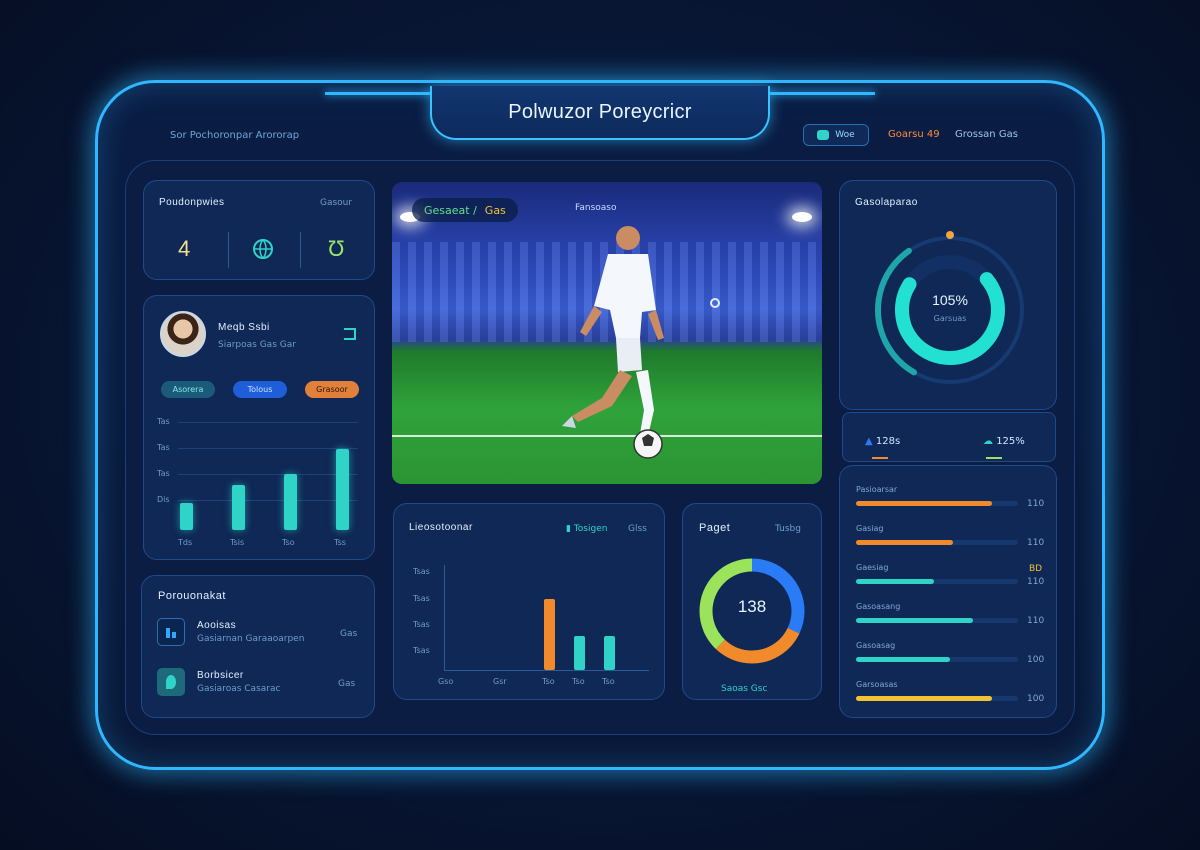 The height and width of the screenshot is (850, 1200). I want to click on progress-label: Gasoasang, so click(878, 606).